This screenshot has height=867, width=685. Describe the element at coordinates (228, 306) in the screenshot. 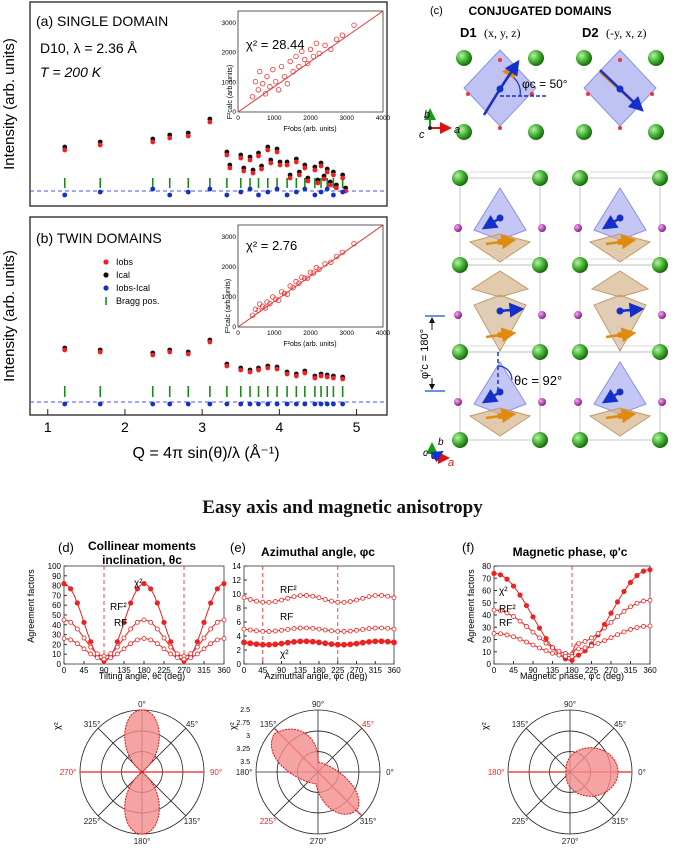

I see `panel-b-inset-ylabel: F²calc (arb. units)` at that location.